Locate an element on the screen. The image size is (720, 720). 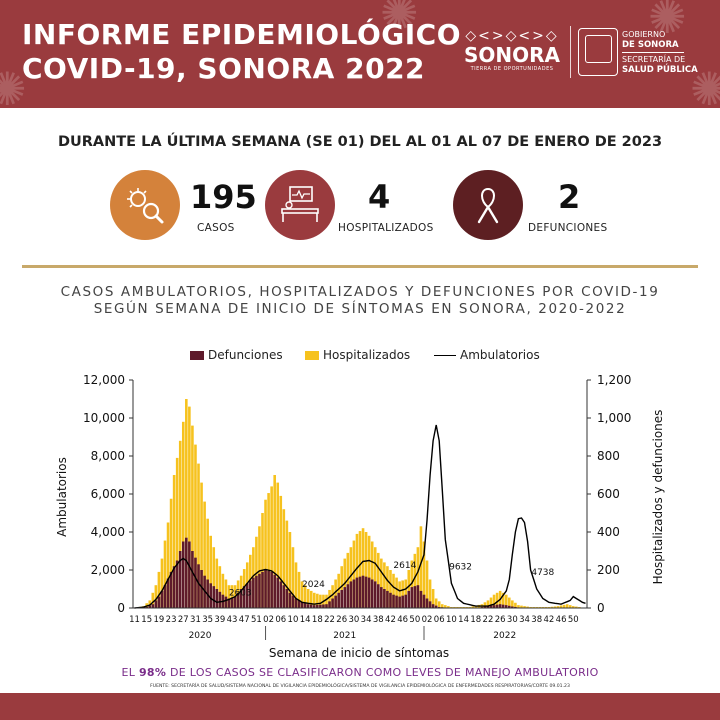
cases-count: 195 is located at coordinates (223, 197).